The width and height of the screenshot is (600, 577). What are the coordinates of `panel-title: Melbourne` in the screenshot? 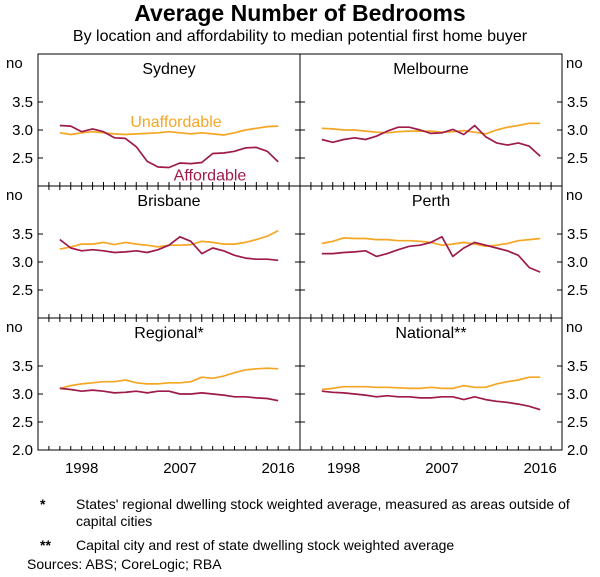 It's located at (431, 69).